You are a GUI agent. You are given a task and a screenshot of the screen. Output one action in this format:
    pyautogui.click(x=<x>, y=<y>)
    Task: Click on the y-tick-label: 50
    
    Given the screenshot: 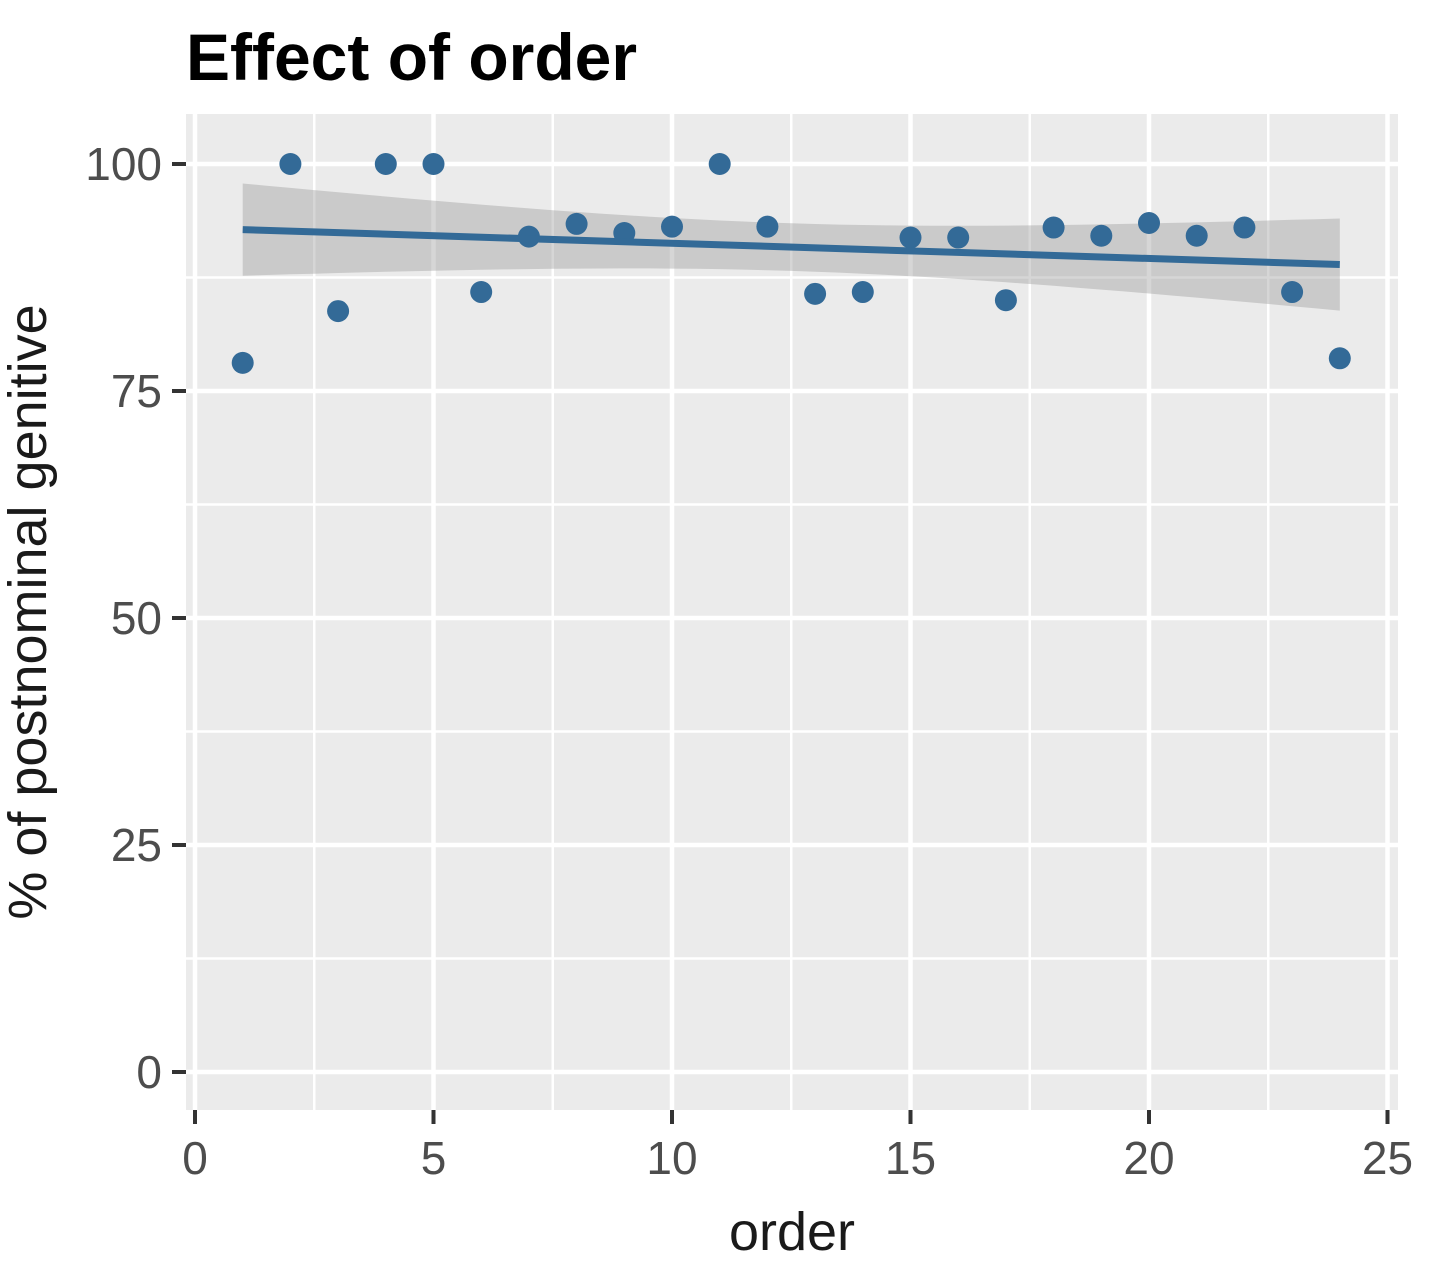 What is the action you would take?
    pyautogui.click(x=136, y=618)
    